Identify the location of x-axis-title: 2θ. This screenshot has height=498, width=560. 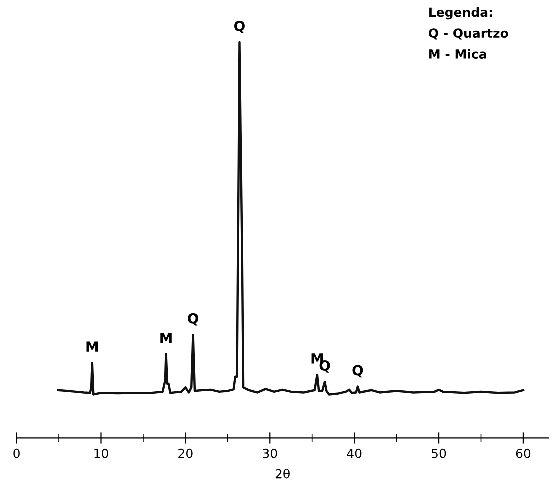
(283, 473).